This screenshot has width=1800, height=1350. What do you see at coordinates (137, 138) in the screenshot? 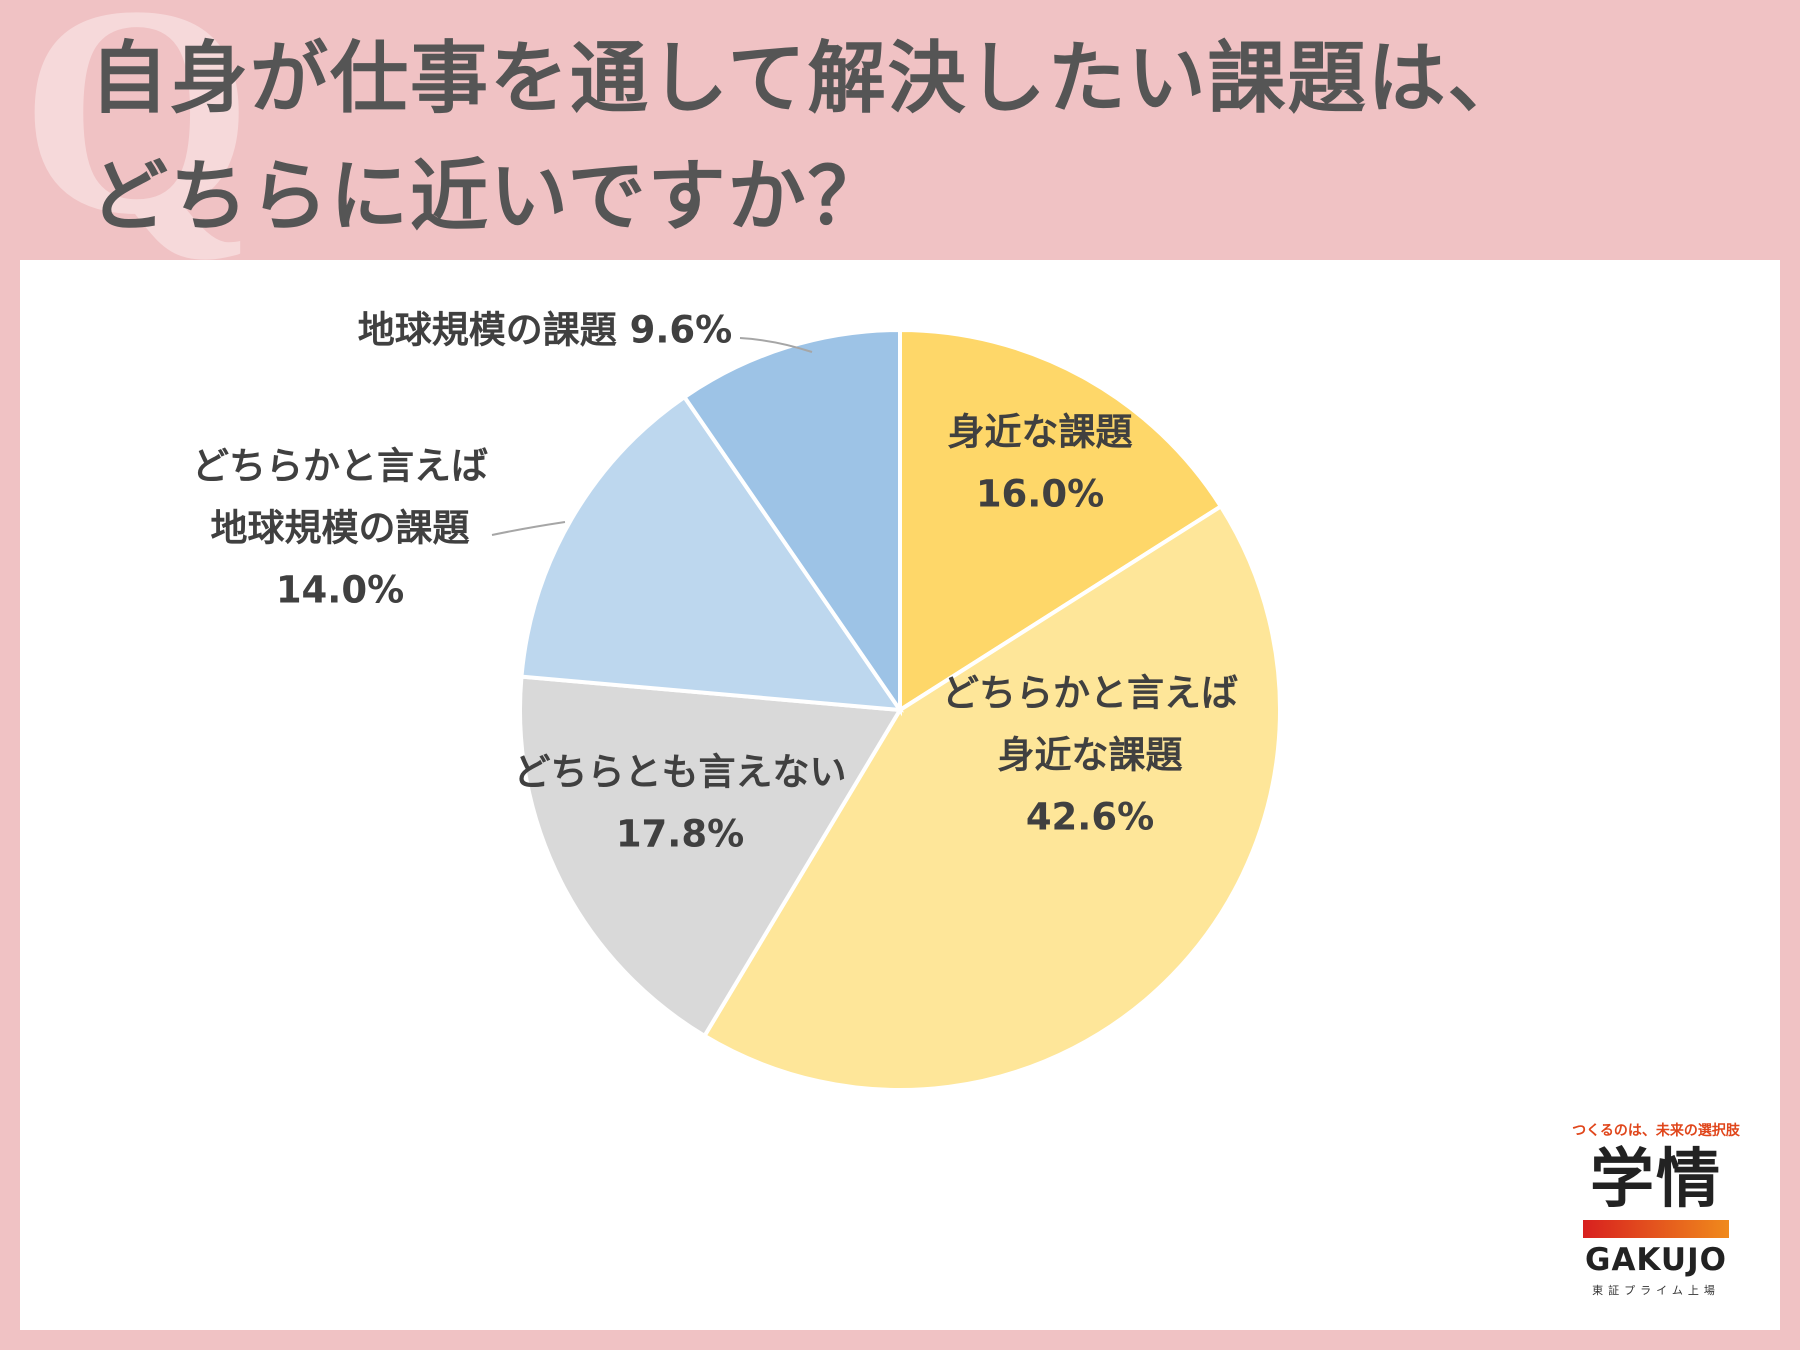
I see `q-mark-decoration: Q` at bounding box center [137, 138].